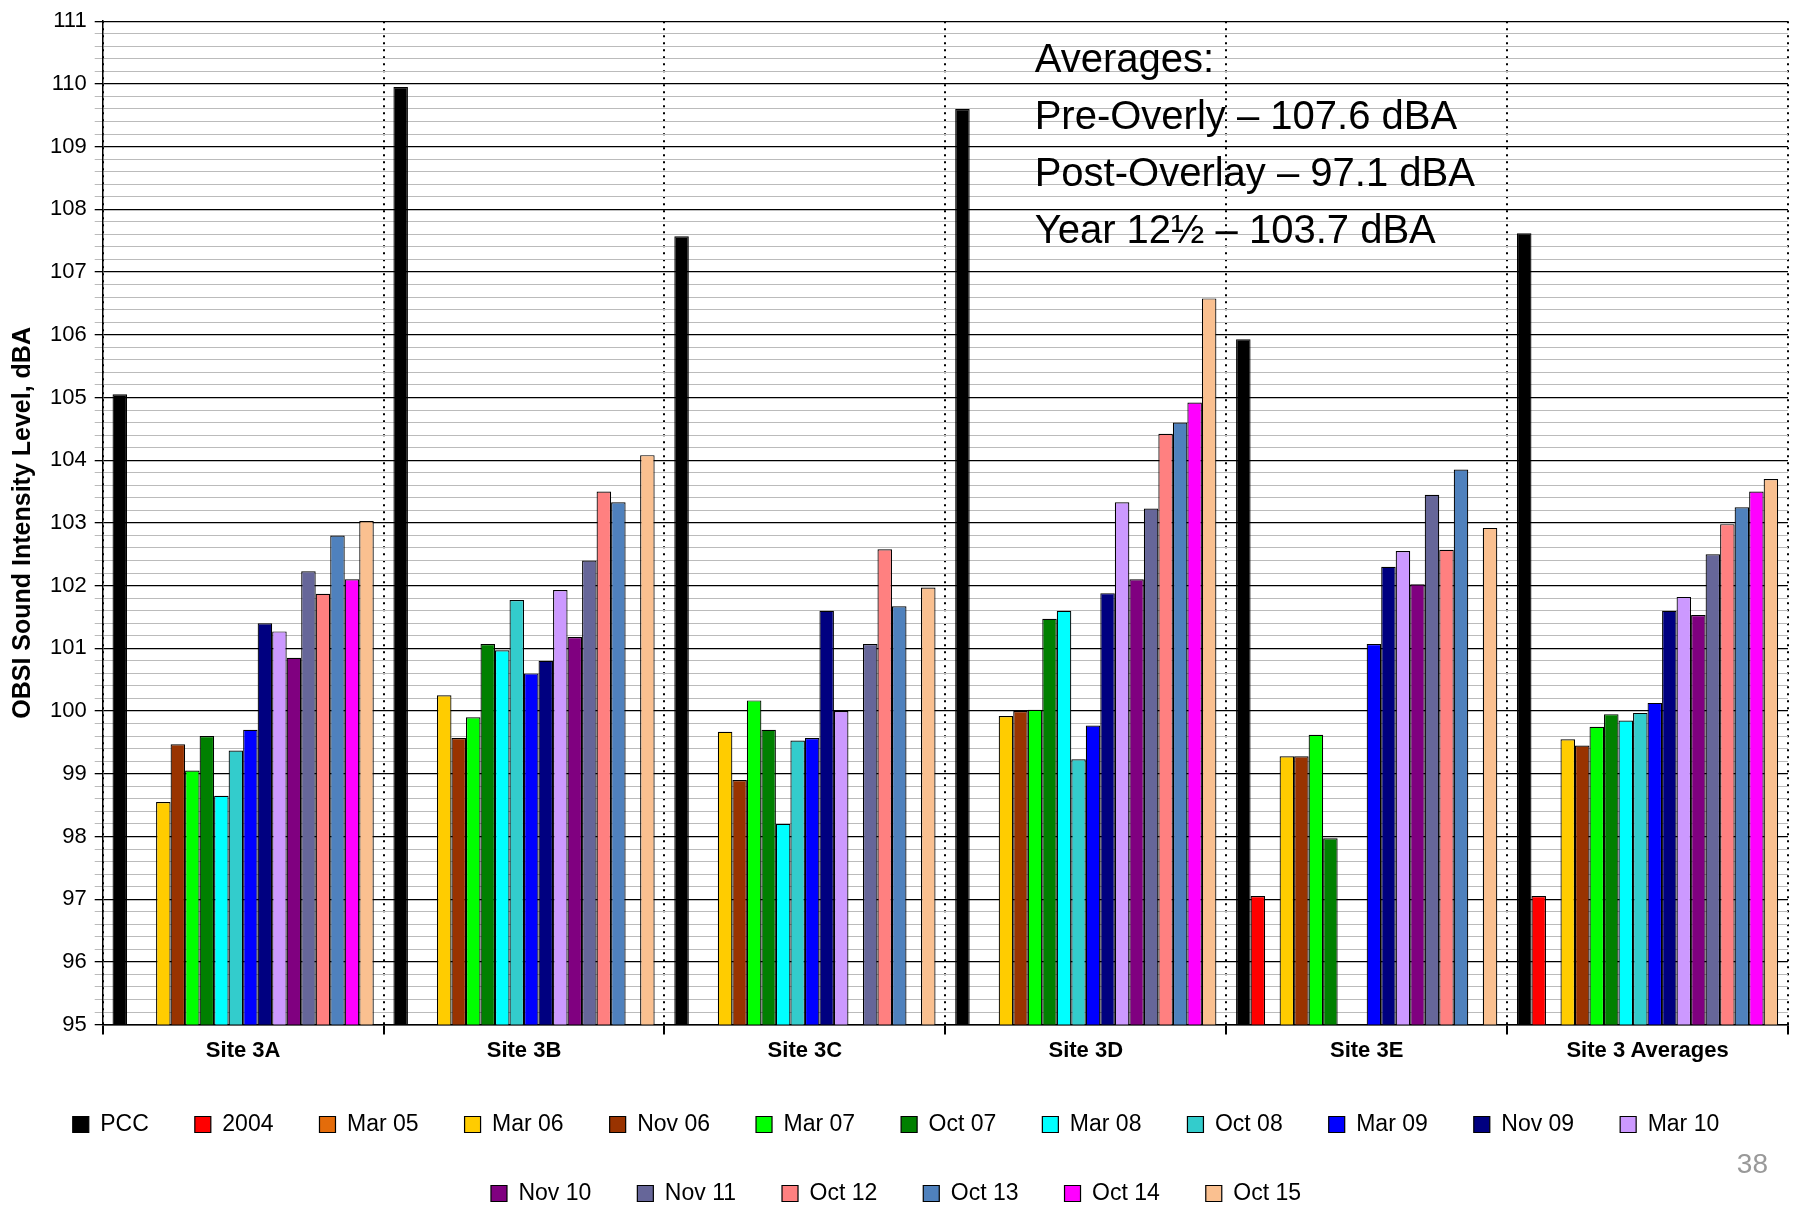 Image resolution: width=1796 pixels, height=1215 pixels. I want to click on legend-label: Oct 12, so click(843, 1191).